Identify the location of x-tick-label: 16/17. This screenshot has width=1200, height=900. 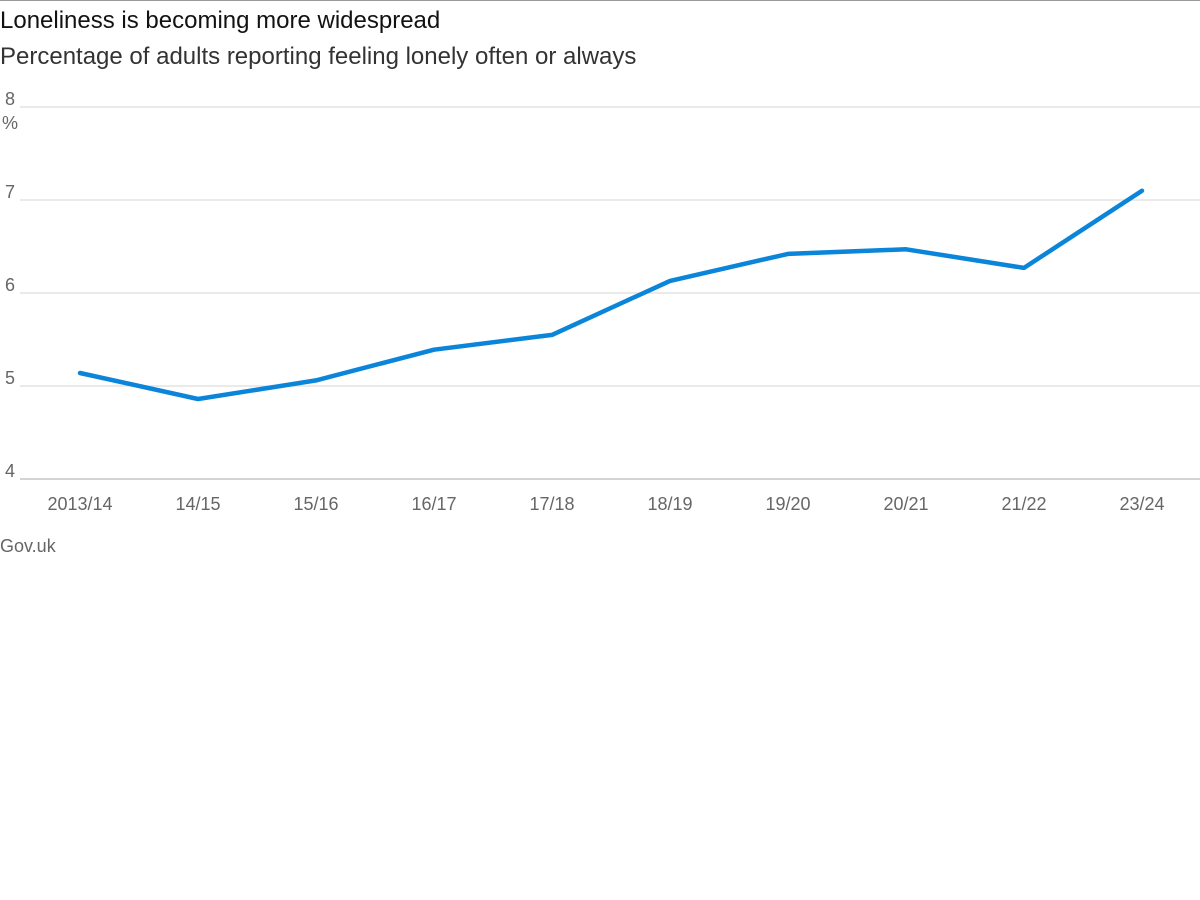
(433, 504).